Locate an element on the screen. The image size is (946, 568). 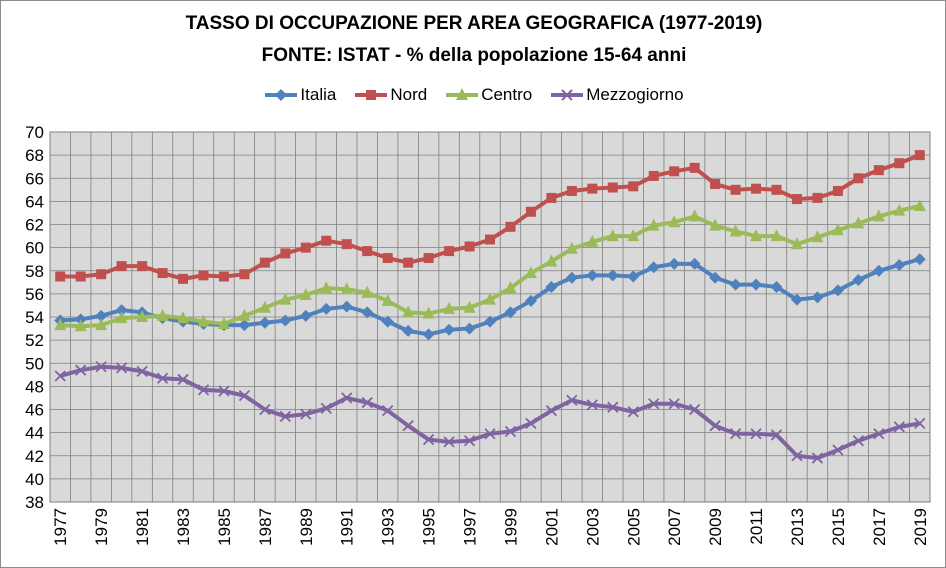
y-tick-label: 58 is located at coordinates (34, 271).